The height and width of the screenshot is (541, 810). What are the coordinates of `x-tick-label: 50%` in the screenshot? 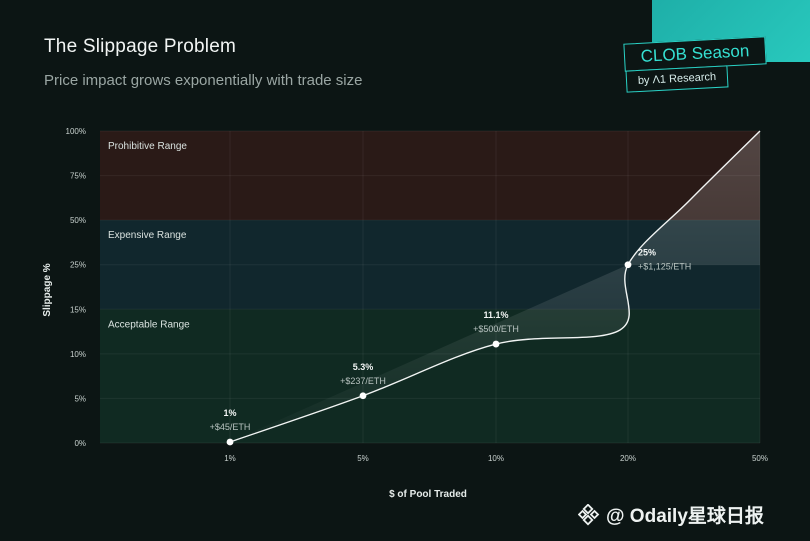 It's located at (760, 458).